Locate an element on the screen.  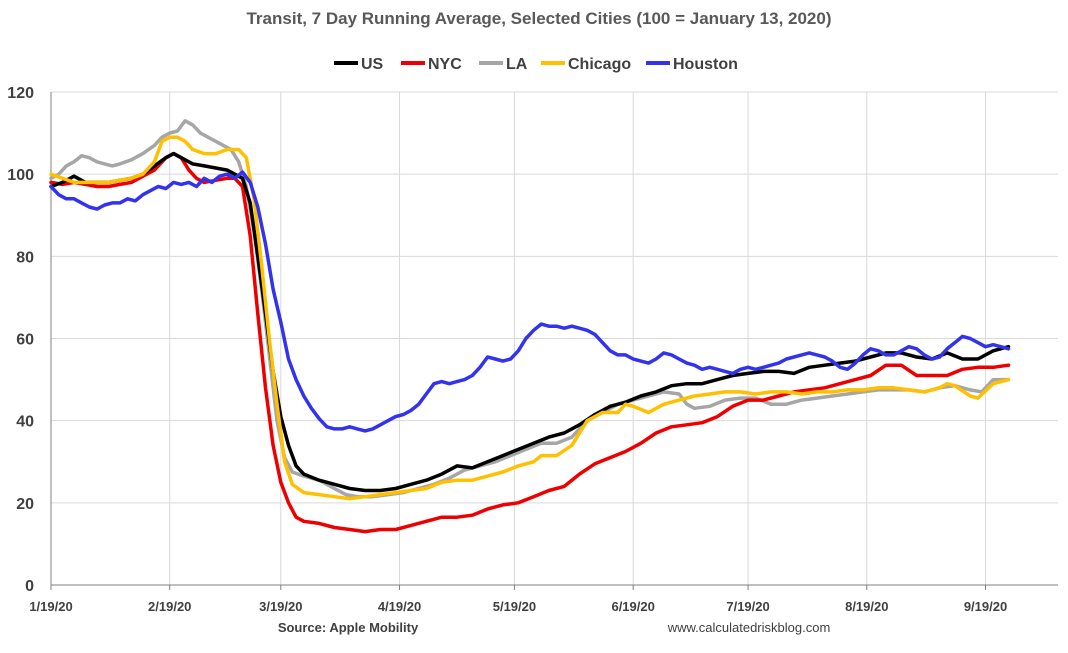
x-tick-label: 5/19/20 is located at coordinates (514, 606).